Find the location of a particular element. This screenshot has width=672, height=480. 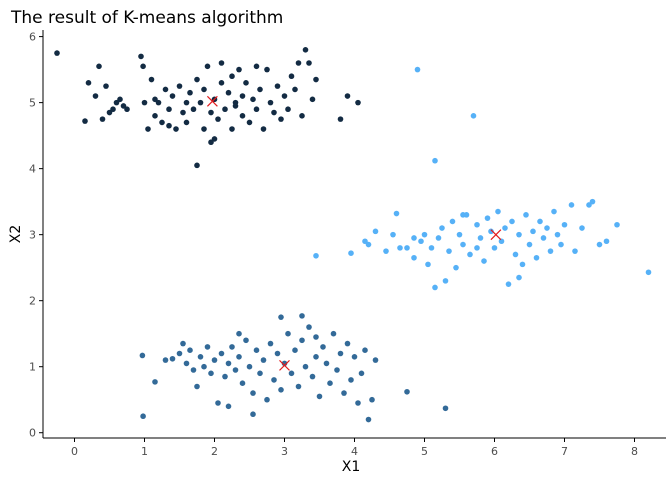

x-ticks: 0 1 2 3 4 5 6 7 8 is located at coordinates (354, 448).